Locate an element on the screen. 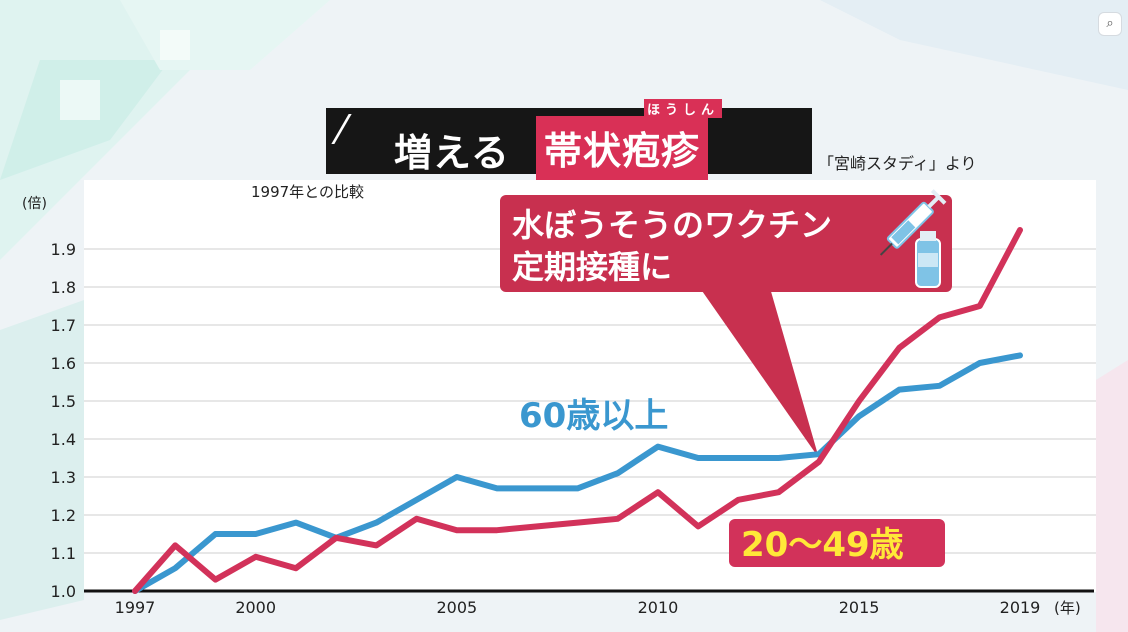 This screenshot has height=632, width=1128. y-tick-label: 1.9 is located at coordinates (63, 249).